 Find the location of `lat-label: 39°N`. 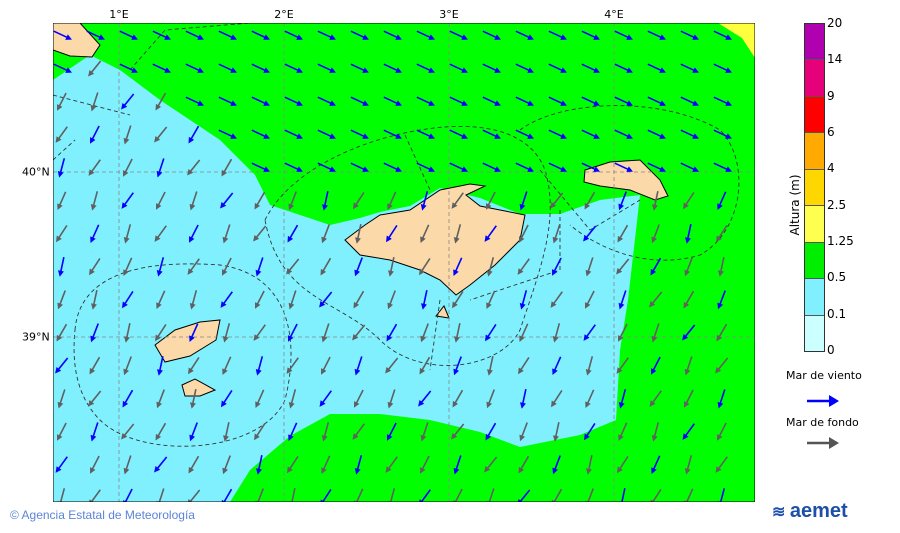

lat-label: 39°N is located at coordinates (36, 337).